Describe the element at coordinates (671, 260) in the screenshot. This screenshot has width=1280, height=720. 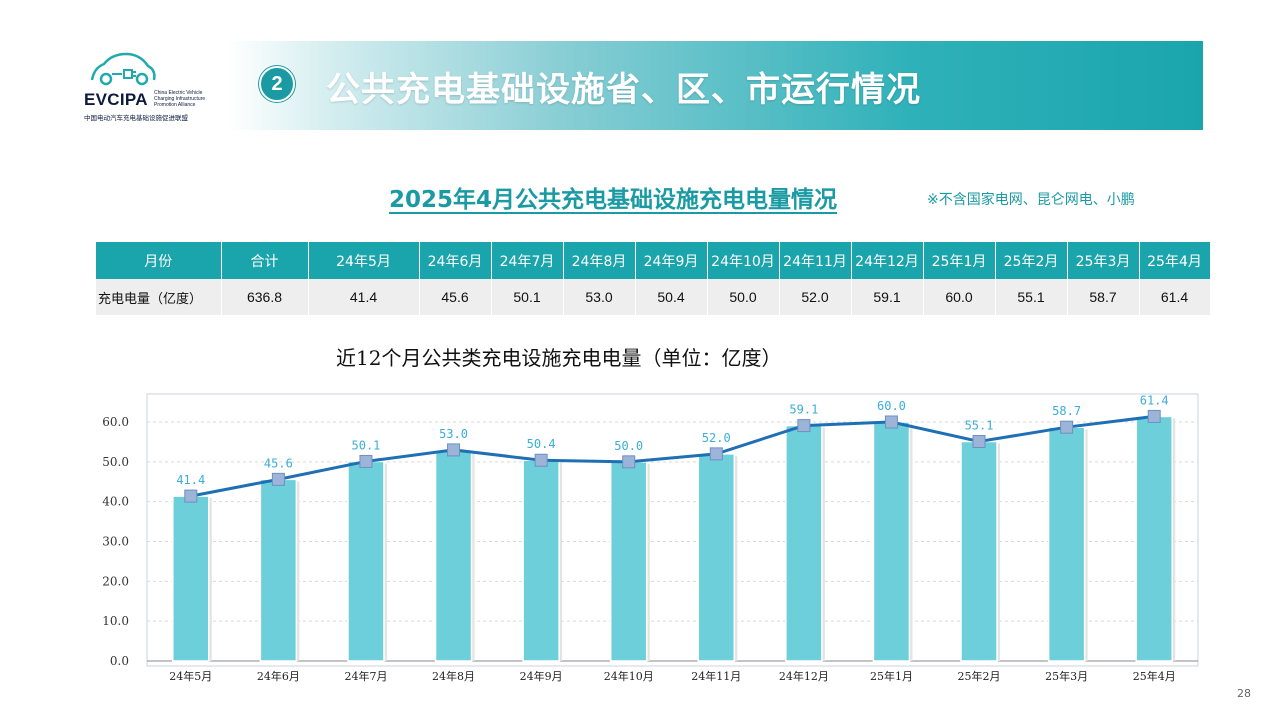
I see `table-header-cell: 24年9月` at that location.